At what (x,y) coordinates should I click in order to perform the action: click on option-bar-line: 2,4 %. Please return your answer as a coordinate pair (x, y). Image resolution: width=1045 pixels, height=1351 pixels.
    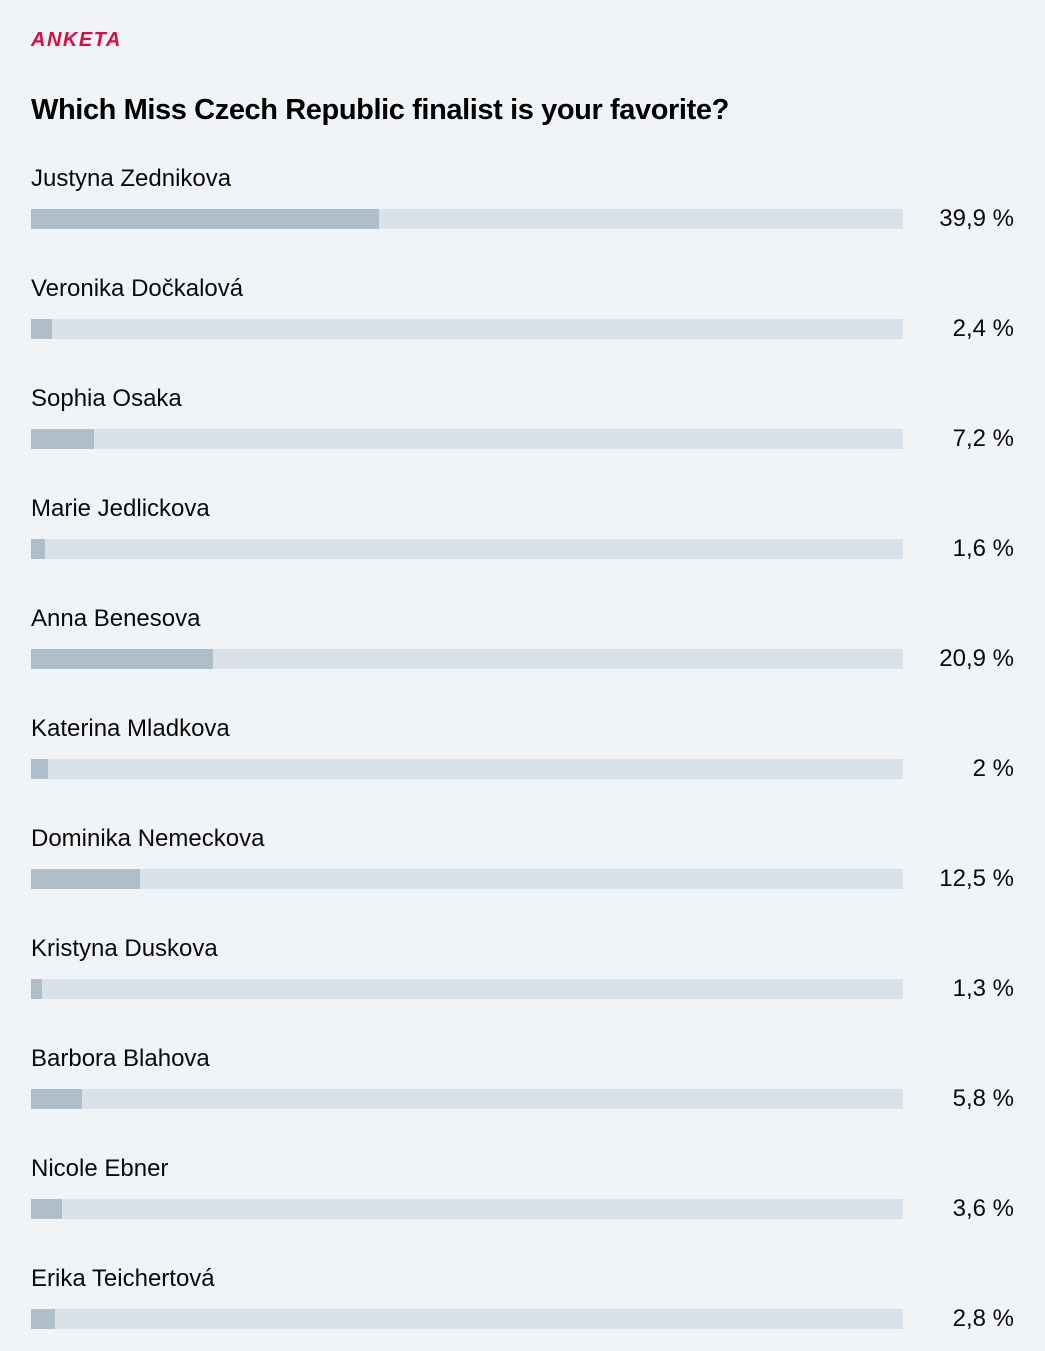
    Looking at the image, I should click on (522, 328).